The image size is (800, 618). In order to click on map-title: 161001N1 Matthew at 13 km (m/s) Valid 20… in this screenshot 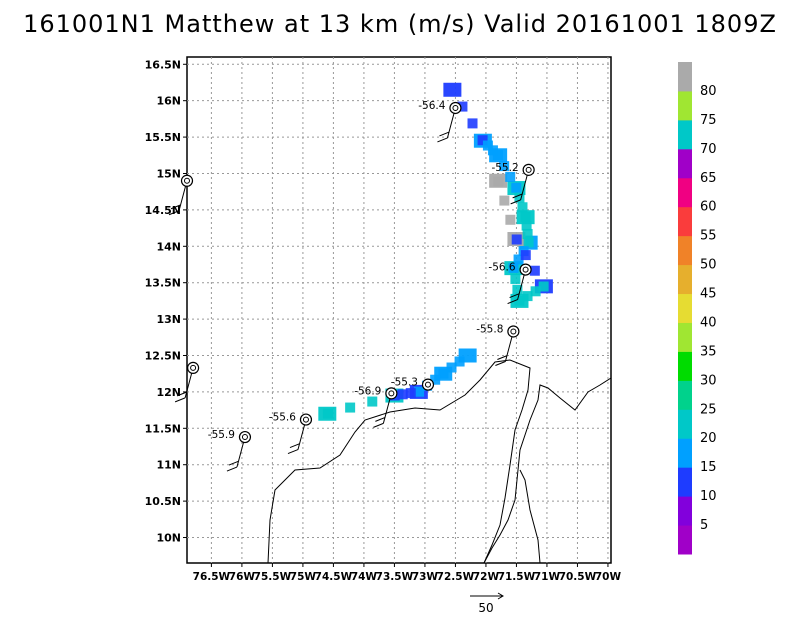, I will do `click(400, 24)`.